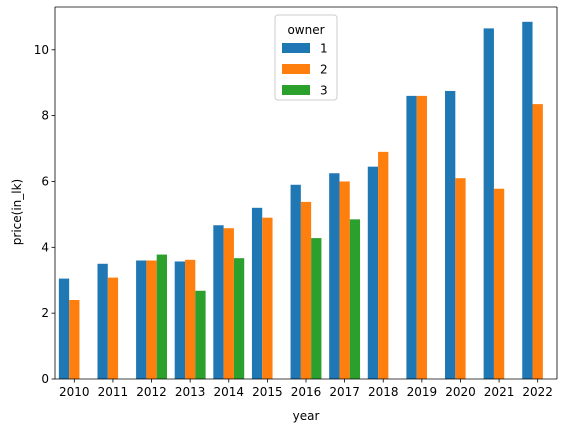 The image size is (563, 432). I want to click on x-tick-label: 2021, so click(499, 392).